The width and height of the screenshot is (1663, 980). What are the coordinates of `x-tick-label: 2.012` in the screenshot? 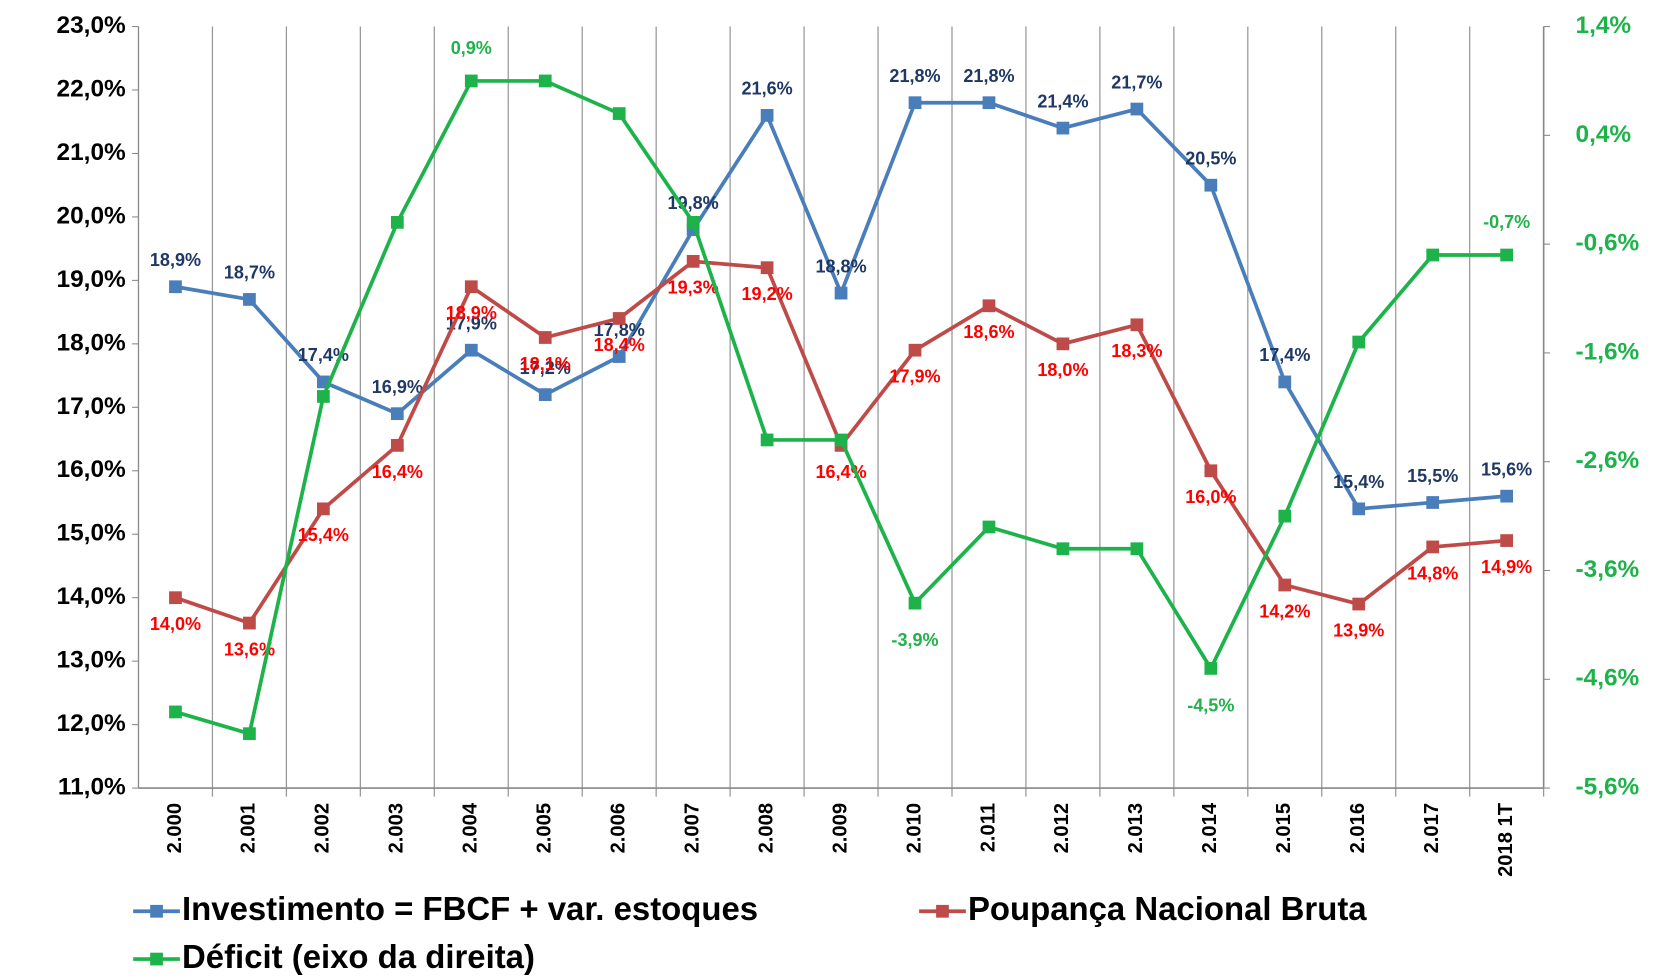 It's located at (1062, 828).